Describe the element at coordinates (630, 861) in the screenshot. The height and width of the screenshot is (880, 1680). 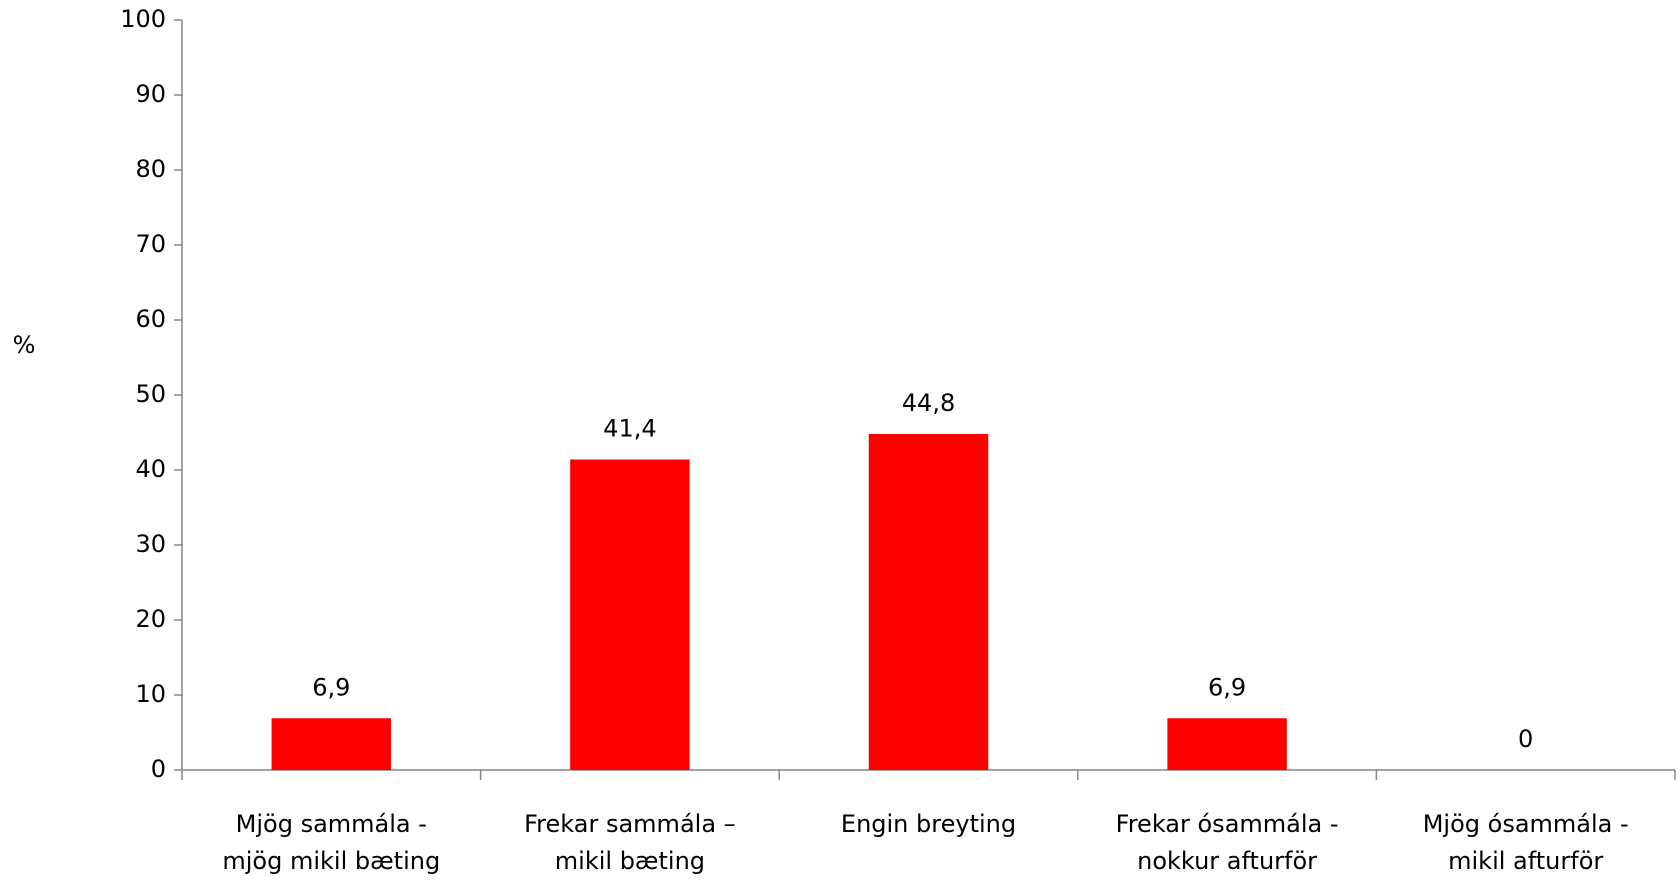
I see `x-tick-label-line: mikil bæting` at that location.